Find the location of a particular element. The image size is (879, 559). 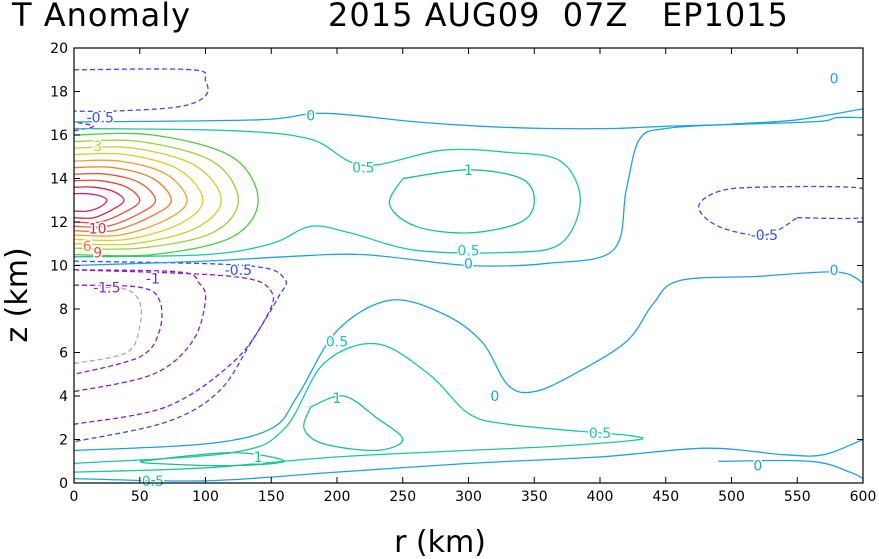

contour-neg1-upper is located at coordinates (84, 126).